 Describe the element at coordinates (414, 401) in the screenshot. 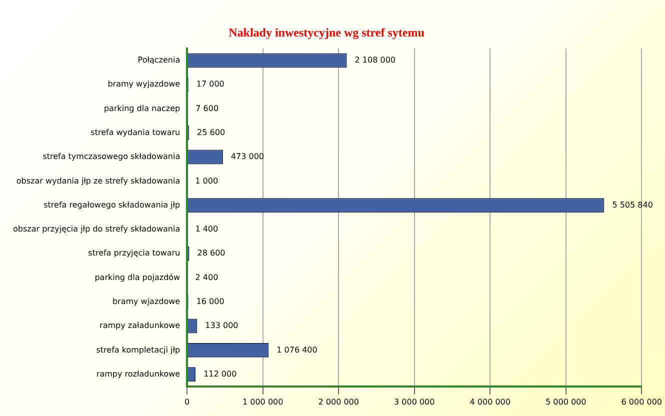

I see `x-tick-label: 3 000 000` at that location.